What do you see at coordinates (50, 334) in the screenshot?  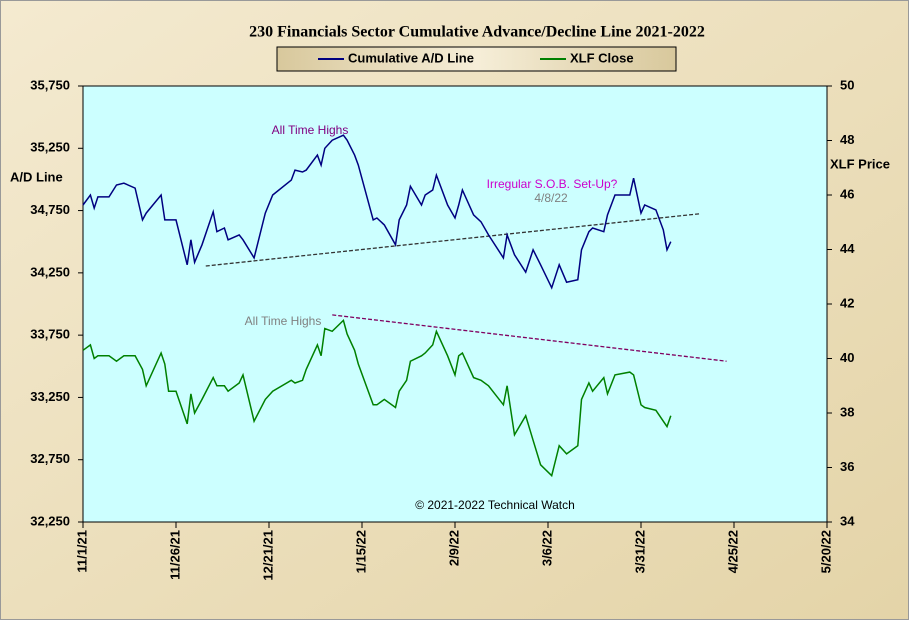 I see `y-tick-label: 33,750` at bounding box center [50, 334].